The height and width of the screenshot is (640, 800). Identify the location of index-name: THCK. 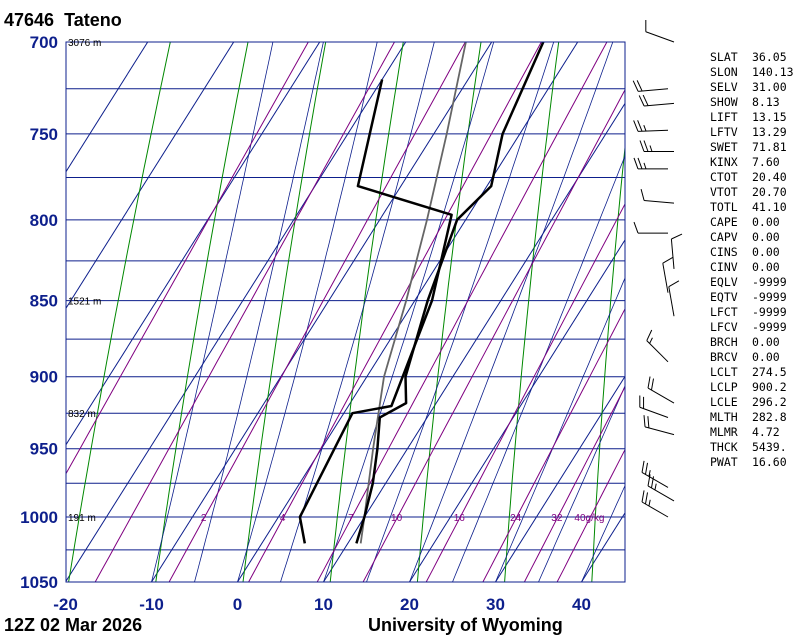
(724, 447).